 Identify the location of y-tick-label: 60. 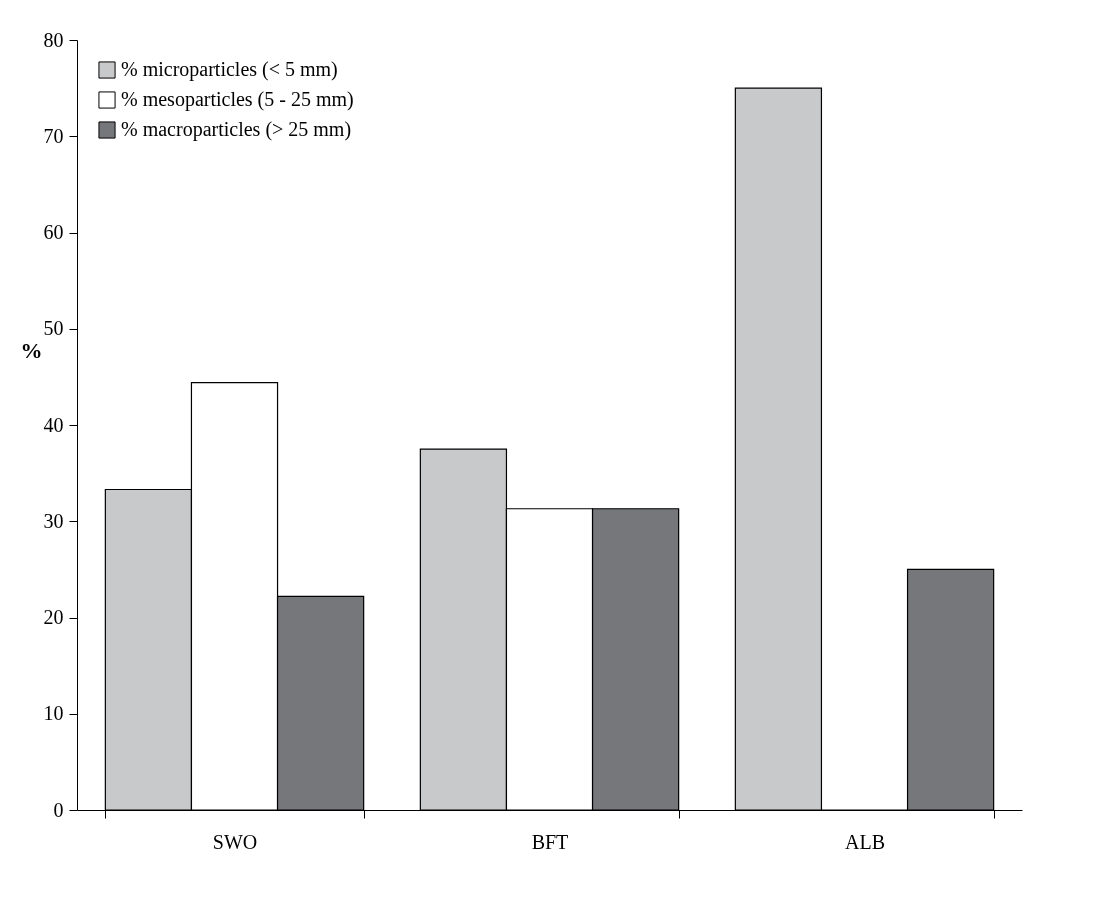
(53, 232).